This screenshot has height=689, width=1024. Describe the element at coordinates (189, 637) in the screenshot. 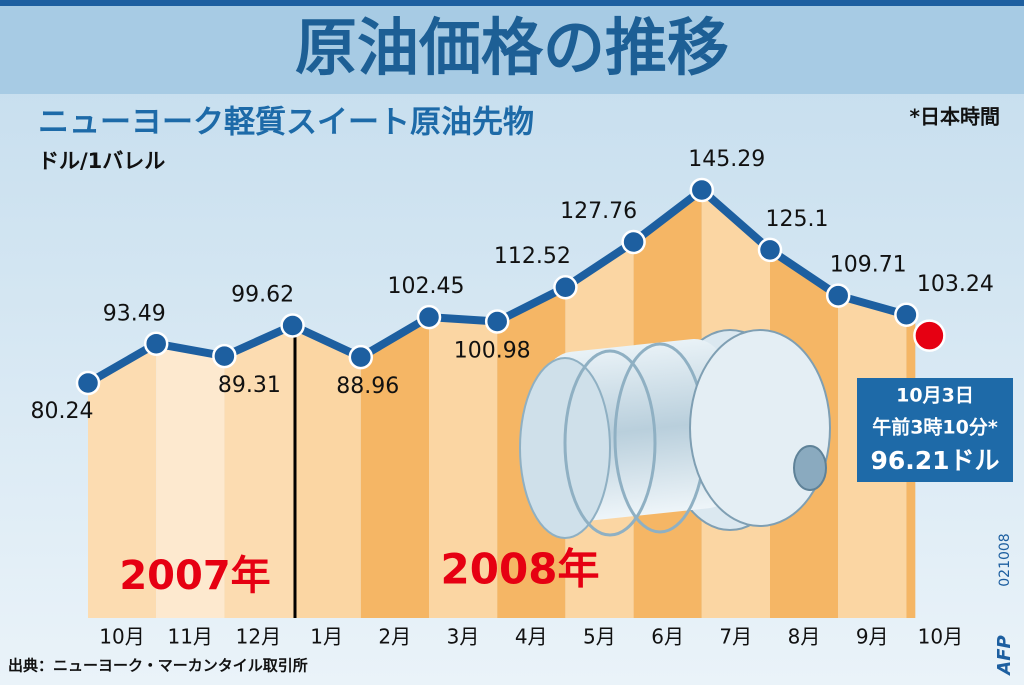

I see `x-tick-label: 11月` at that location.